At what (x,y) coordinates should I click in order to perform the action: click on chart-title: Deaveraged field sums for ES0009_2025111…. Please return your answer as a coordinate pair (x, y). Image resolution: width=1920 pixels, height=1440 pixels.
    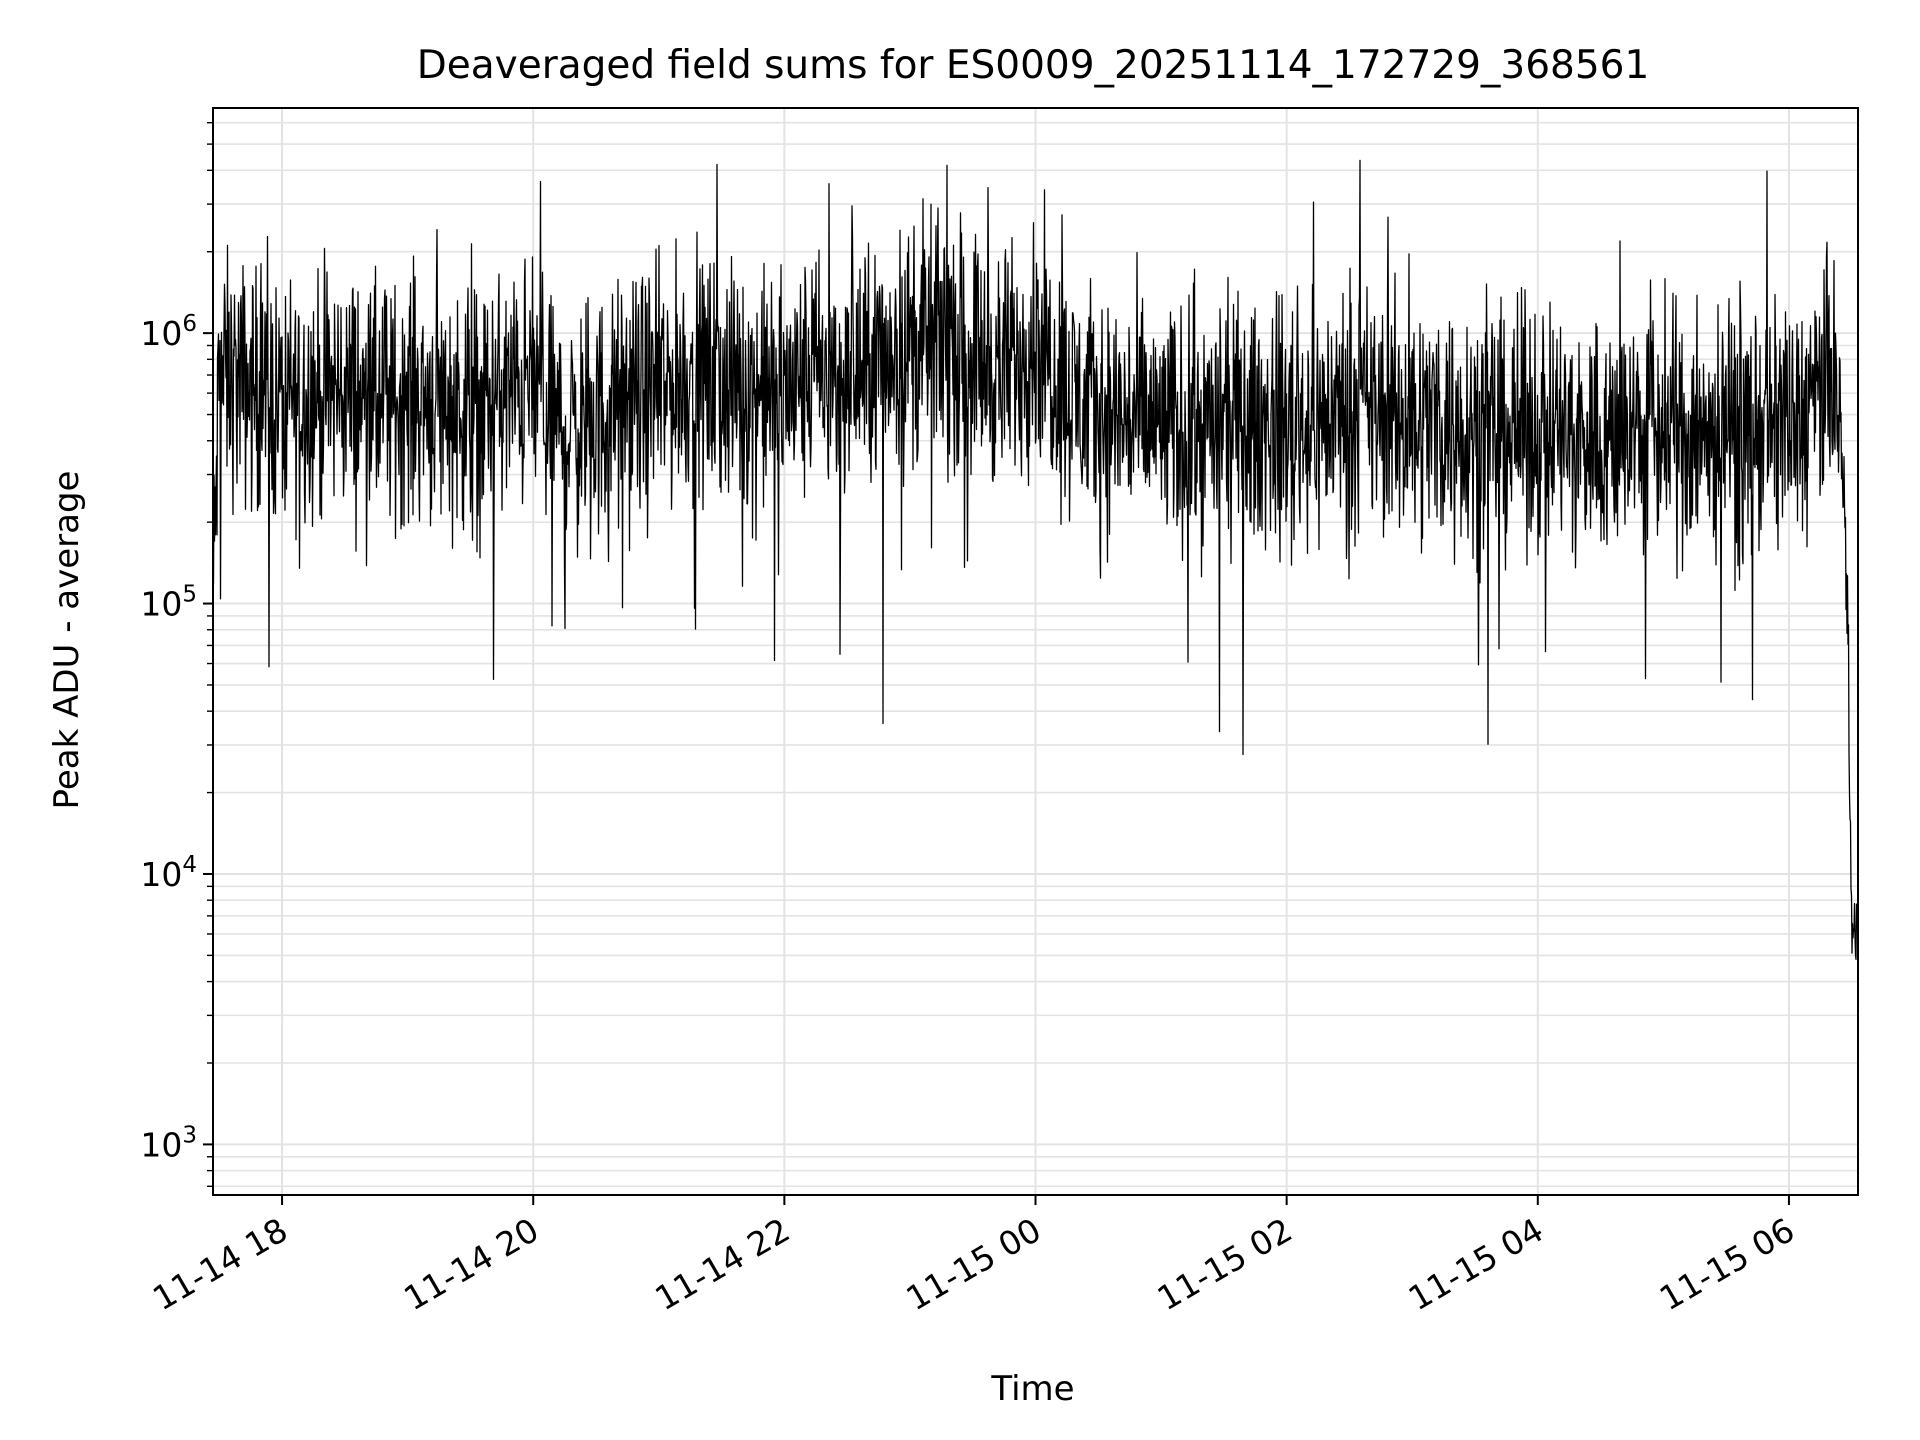
    Looking at the image, I should click on (1033, 65).